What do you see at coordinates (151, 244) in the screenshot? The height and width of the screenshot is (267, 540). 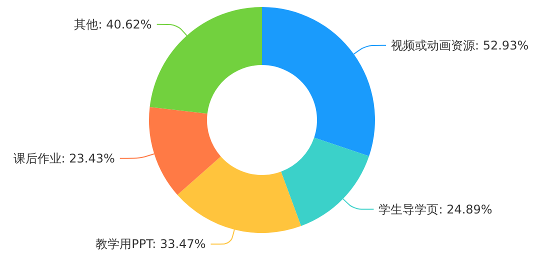 I see `slice-label: 教学用PPT: 33.47%` at bounding box center [151, 244].